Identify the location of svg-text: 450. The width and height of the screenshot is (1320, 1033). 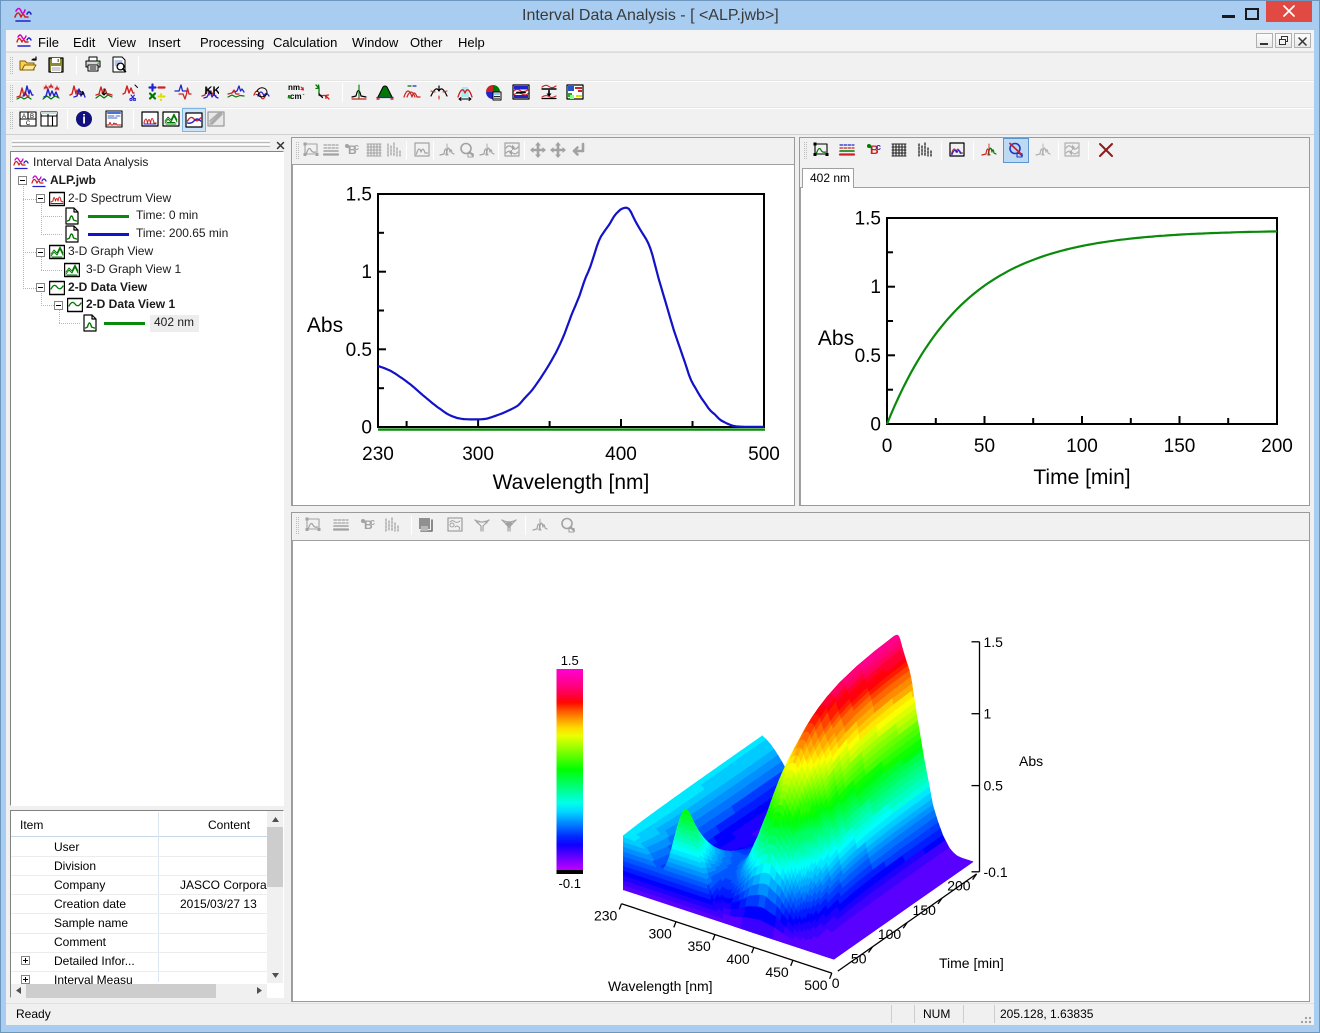
(777, 972).